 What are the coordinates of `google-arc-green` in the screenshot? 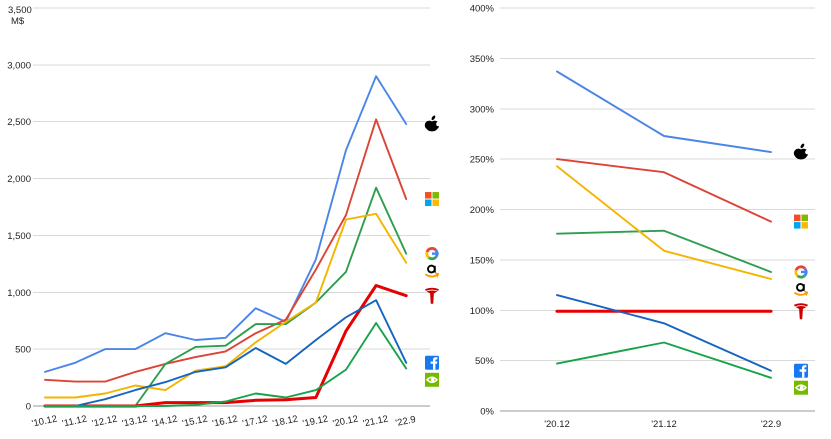 It's located at (801, 276).